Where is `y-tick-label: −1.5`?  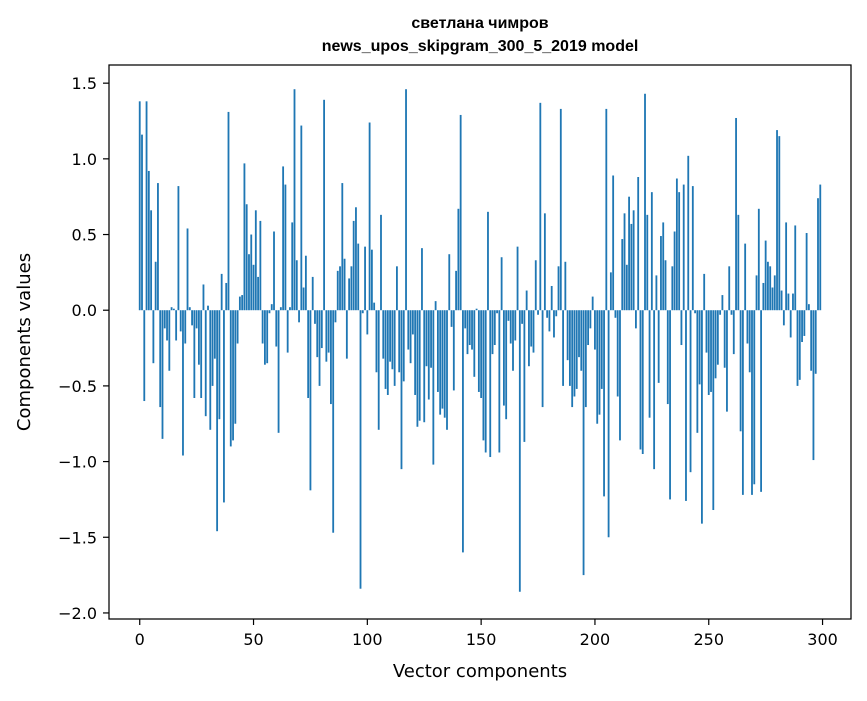 y-tick-label: −1.5 is located at coordinates (77, 537).